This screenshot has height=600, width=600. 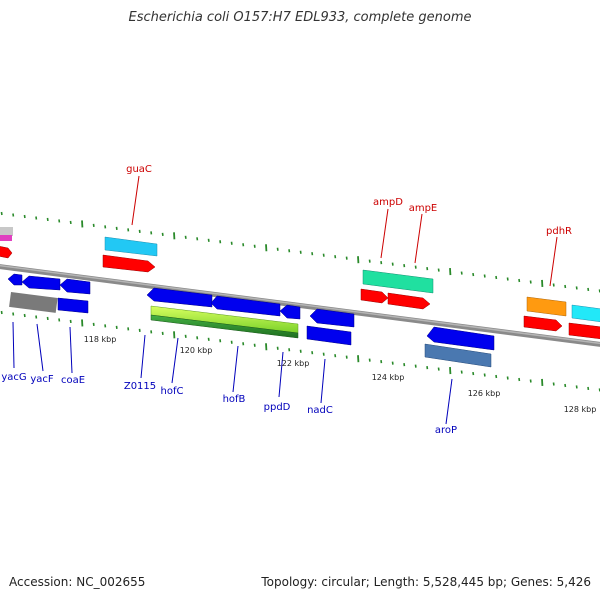 I want to click on gene-arrow-yacG, so click(x=15, y=279).